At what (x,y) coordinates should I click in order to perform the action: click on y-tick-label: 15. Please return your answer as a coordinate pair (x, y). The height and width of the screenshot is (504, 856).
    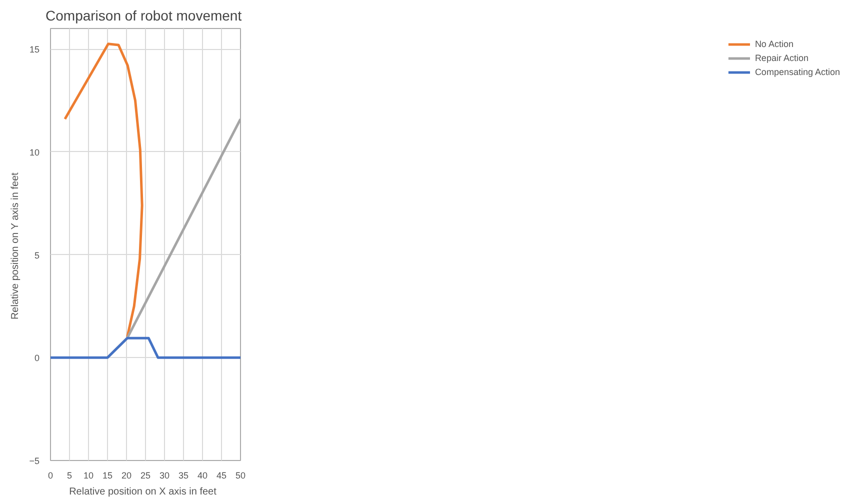
    Looking at the image, I should click on (34, 49).